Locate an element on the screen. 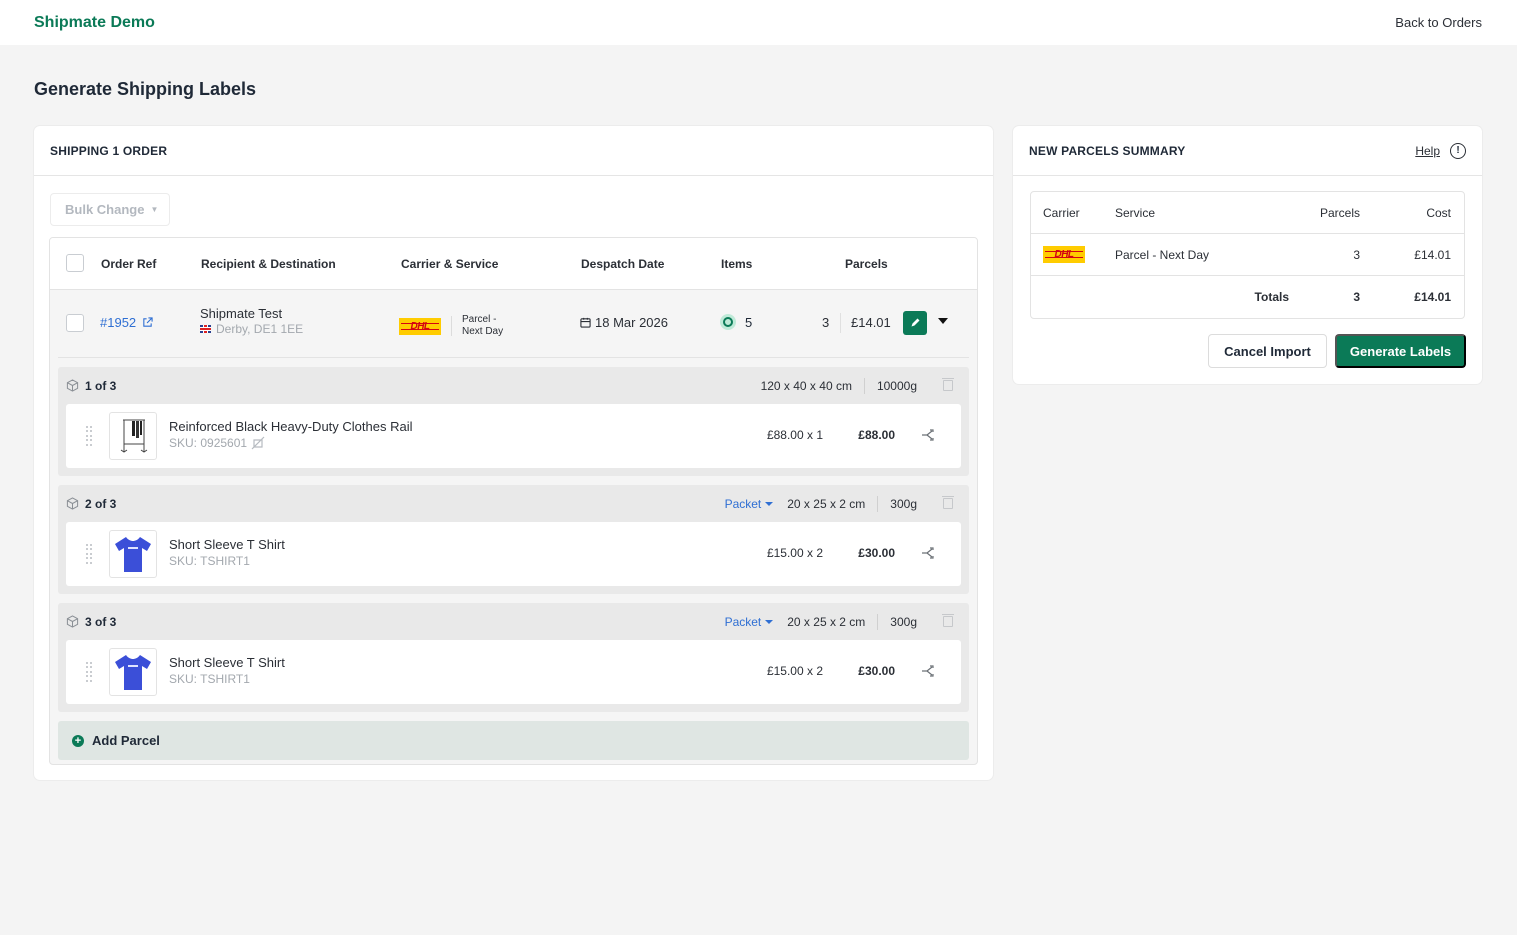 This screenshot has height=935, width=1517. item-sku: SKU: 0925601 is located at coordinates (217, 443).